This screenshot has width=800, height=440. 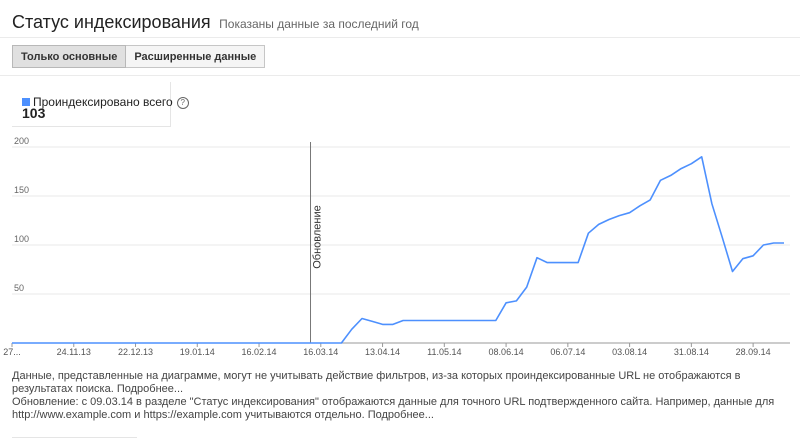 I want to click on x-tick-label: 22.12.13, so click(x=135, y=352).